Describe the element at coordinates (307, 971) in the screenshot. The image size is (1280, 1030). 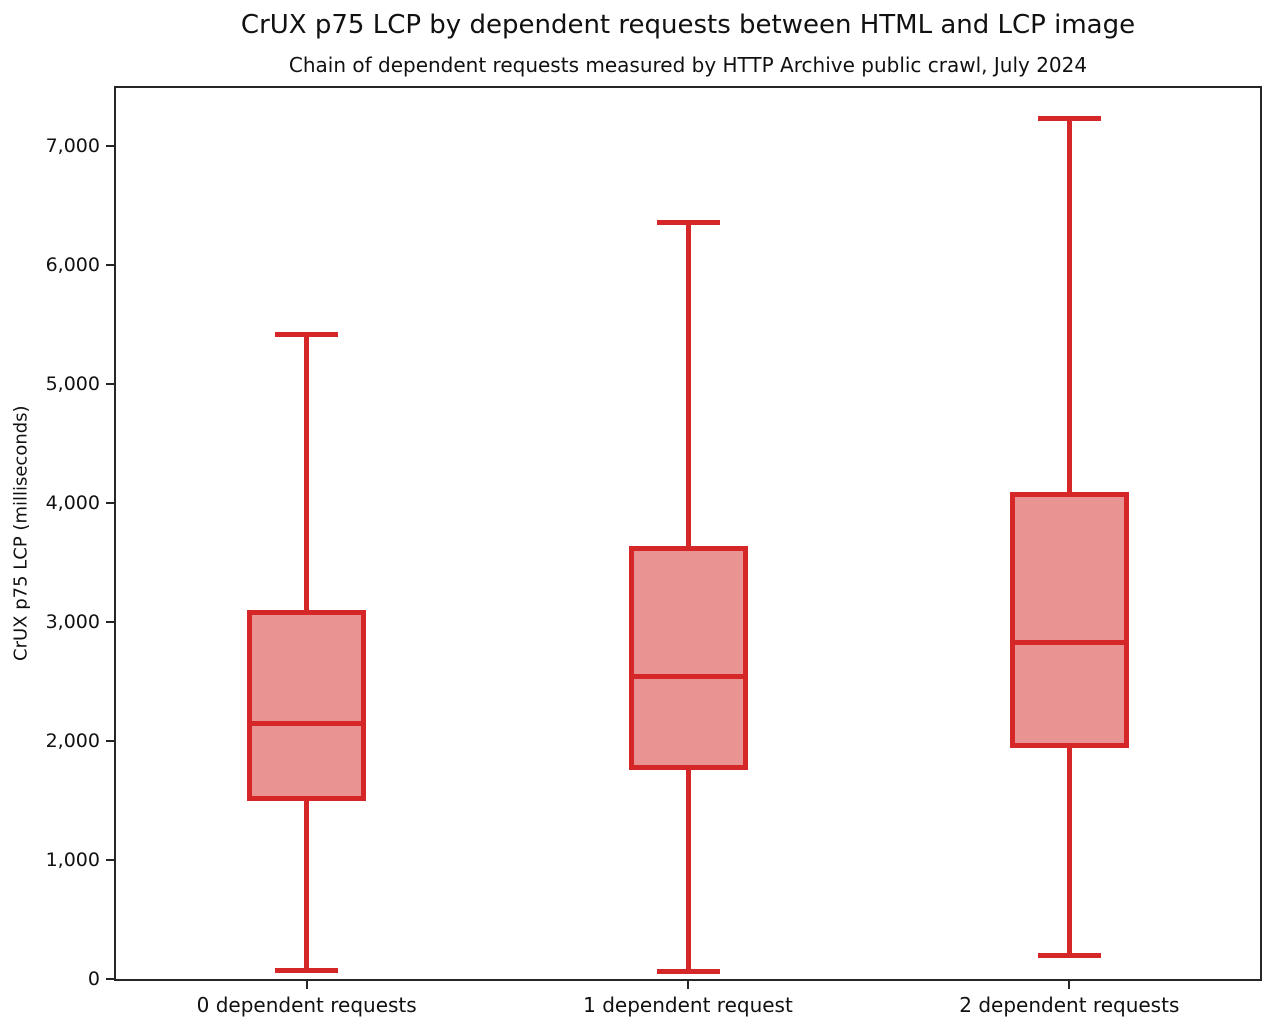
I see `whisker-cap-lower-0-dependent-requests` at that location.